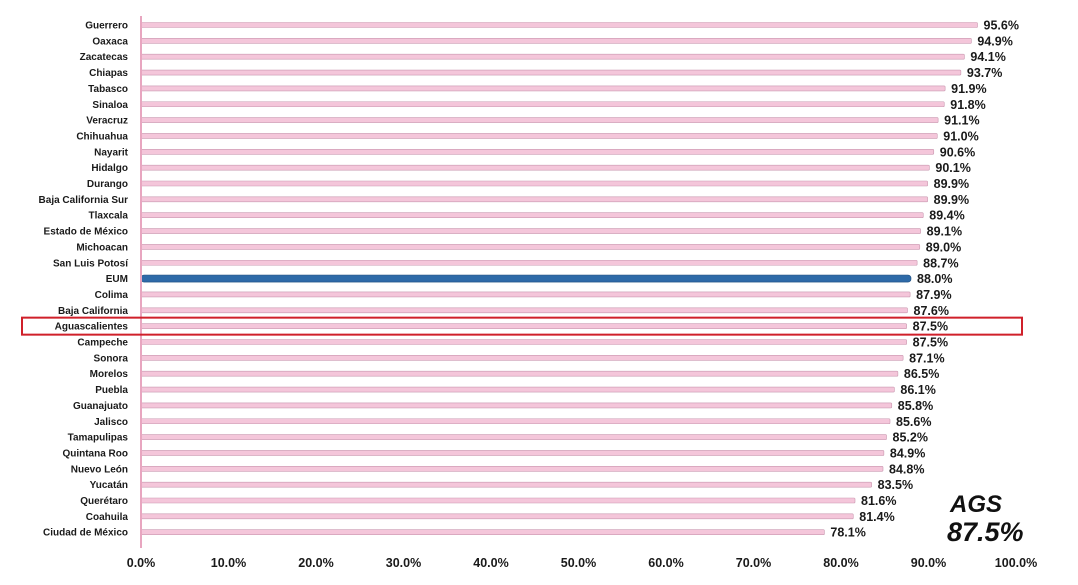 This screenshot has width=1078, height=585. I want to click on x-tick-label: 70.0%, so click(753, 563).